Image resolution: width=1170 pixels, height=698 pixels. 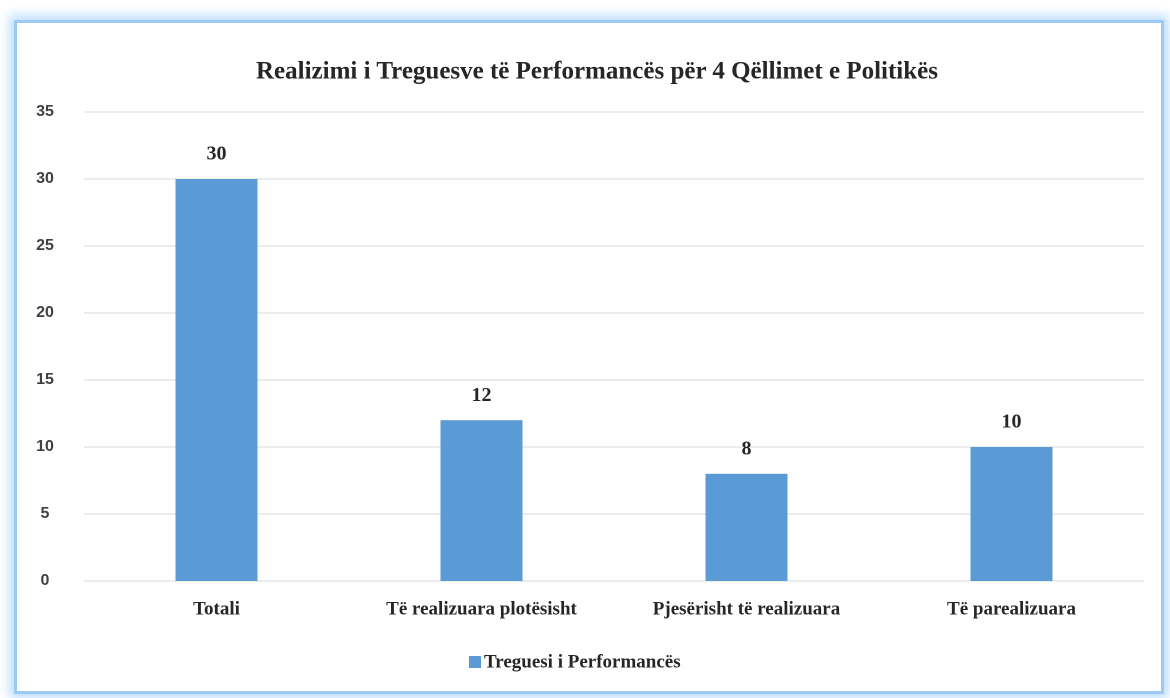 What do you see at coordinates (45, 312) in the screenshot?
I see `y-tick-label: 20` at bounding box center [45, 312].